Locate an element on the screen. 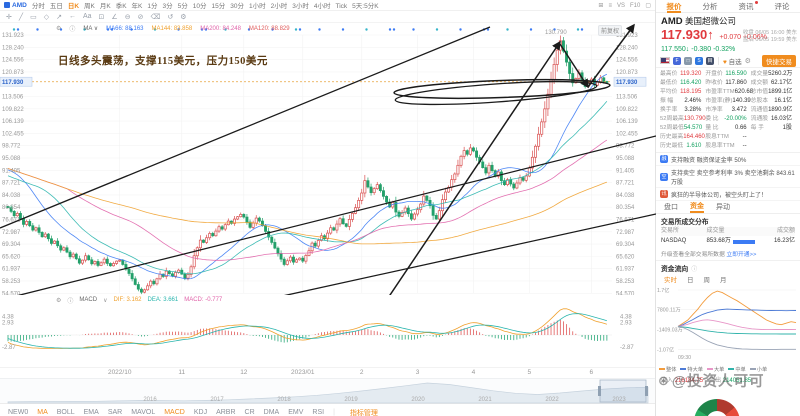  quick-trade-button: 快捷交易 is located at coordinates (779, 60).